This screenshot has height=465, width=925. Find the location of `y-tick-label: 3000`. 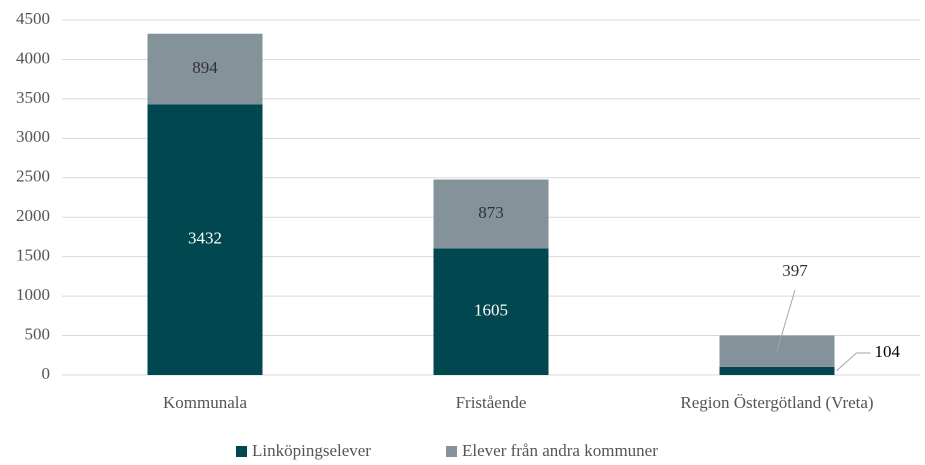

y-tick-label: 3000 is located at coordinates (33, 136).